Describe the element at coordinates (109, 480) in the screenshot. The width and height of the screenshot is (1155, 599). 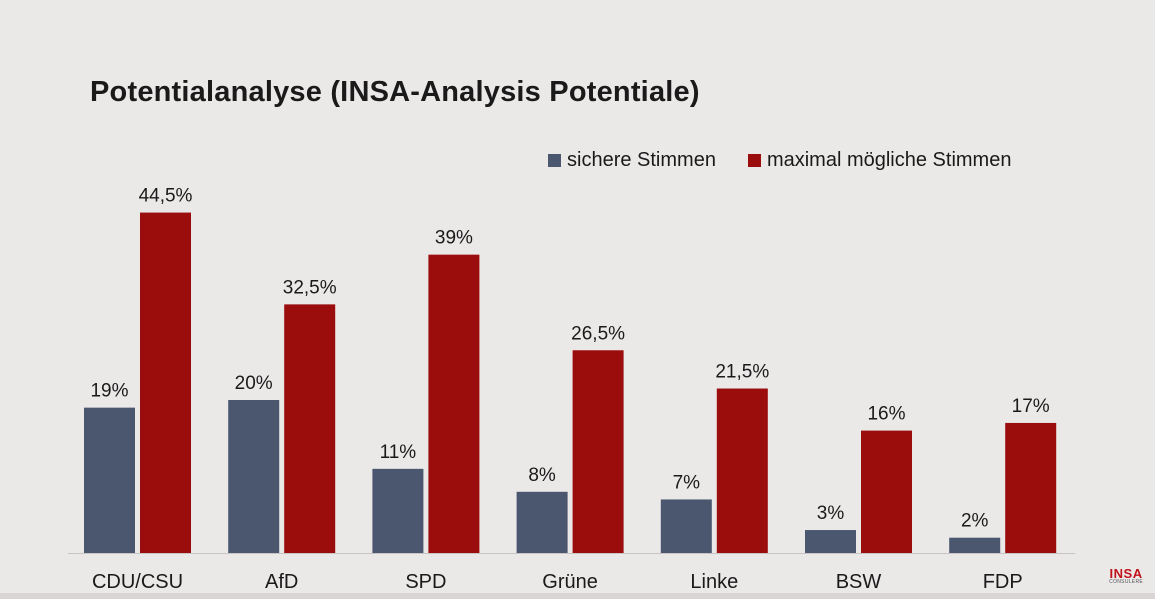
I see `bar-cdu-csu-sichere-stimmen` at that location.